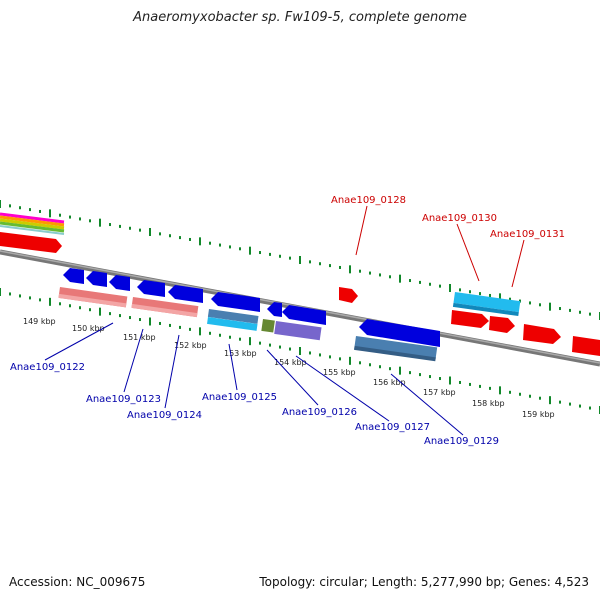  I want to click on kbp-label: 156 kbp, so click(389, 382).